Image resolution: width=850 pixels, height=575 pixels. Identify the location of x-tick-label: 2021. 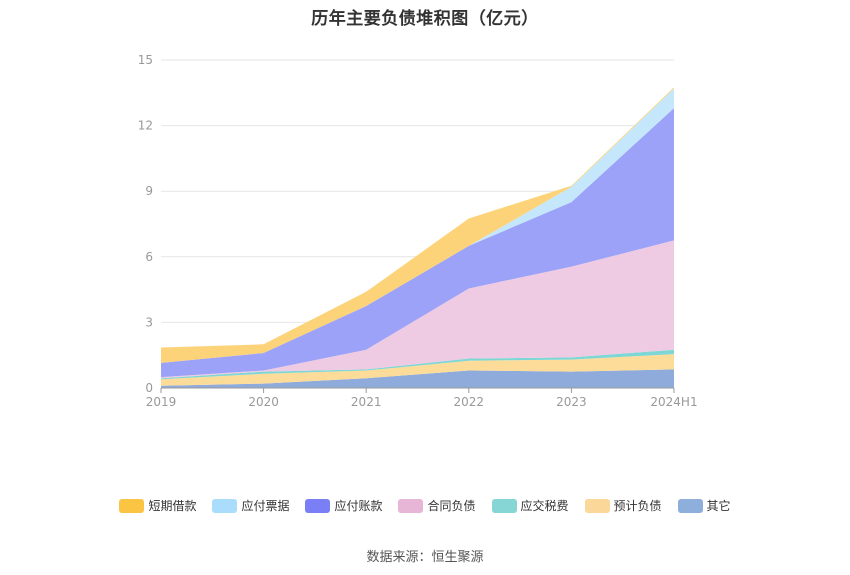
(366, 402).